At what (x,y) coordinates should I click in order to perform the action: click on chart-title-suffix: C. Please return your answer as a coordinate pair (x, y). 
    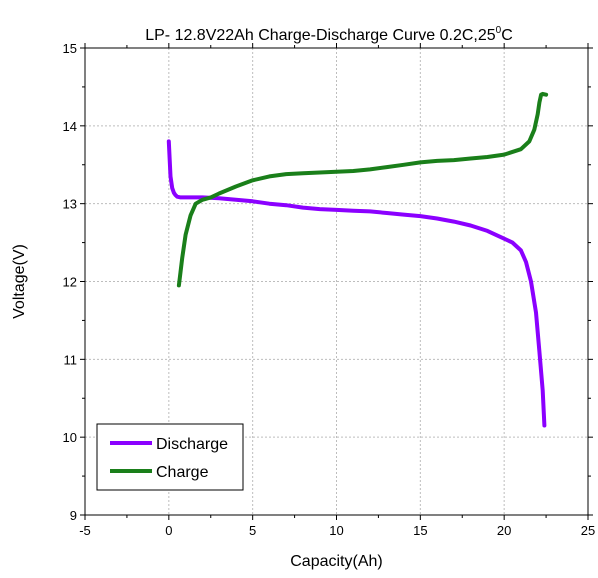
    Looking at the image, I should click on (507, 35).